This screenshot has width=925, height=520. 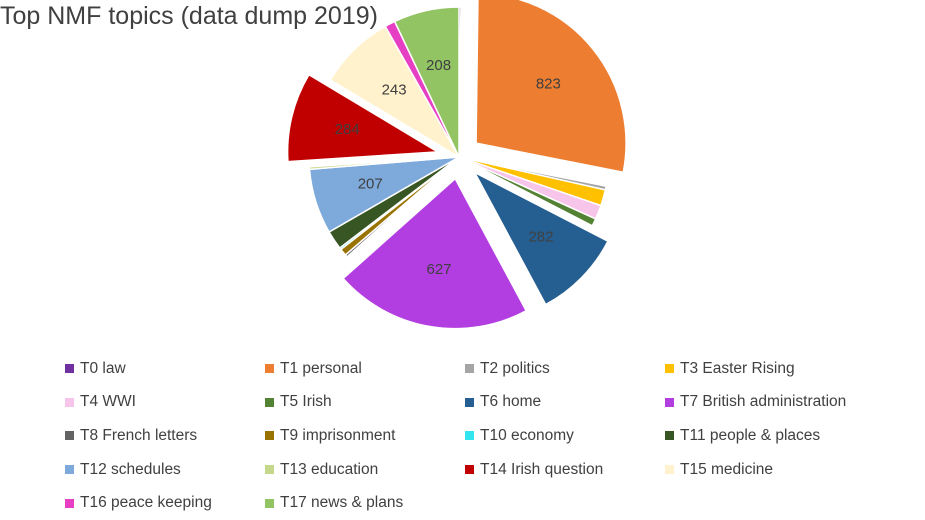 I want to click on pie-slice-t5-irish, so click(x=527, y=191).